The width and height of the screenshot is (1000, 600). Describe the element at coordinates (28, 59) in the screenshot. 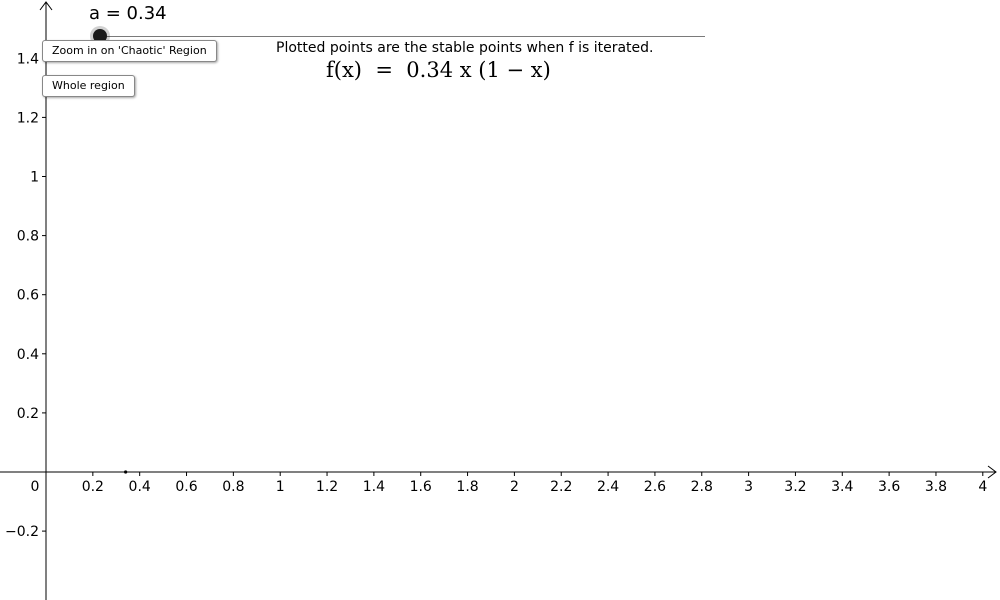

I see `y-tick-label: 1.4` at that location.